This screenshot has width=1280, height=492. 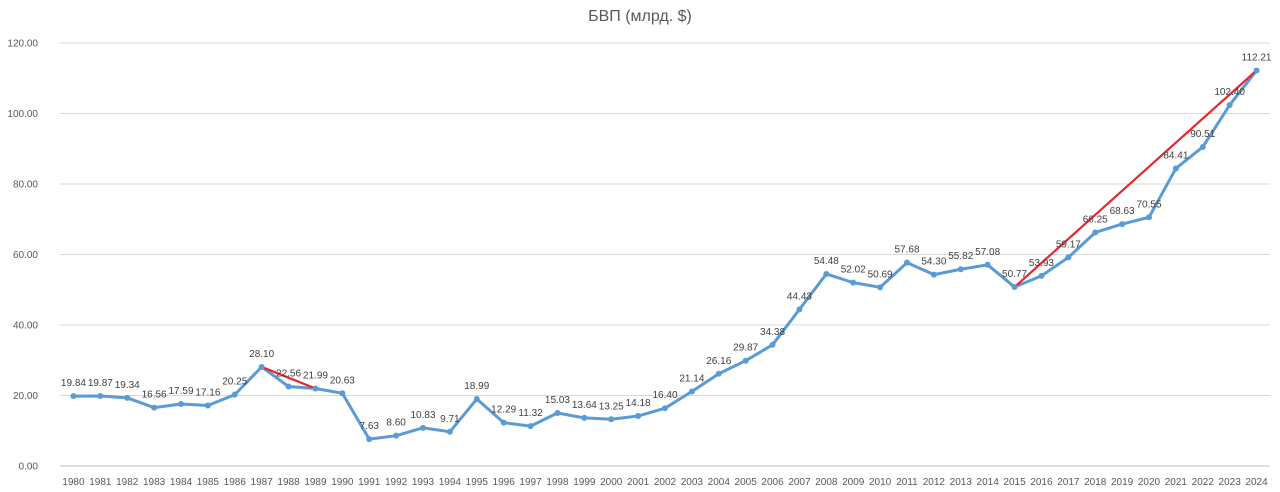 What do you see at coordinates (1122, 211) in the screenshot?
I see `data-label: 68.63` at bounding box center [1122, 211].